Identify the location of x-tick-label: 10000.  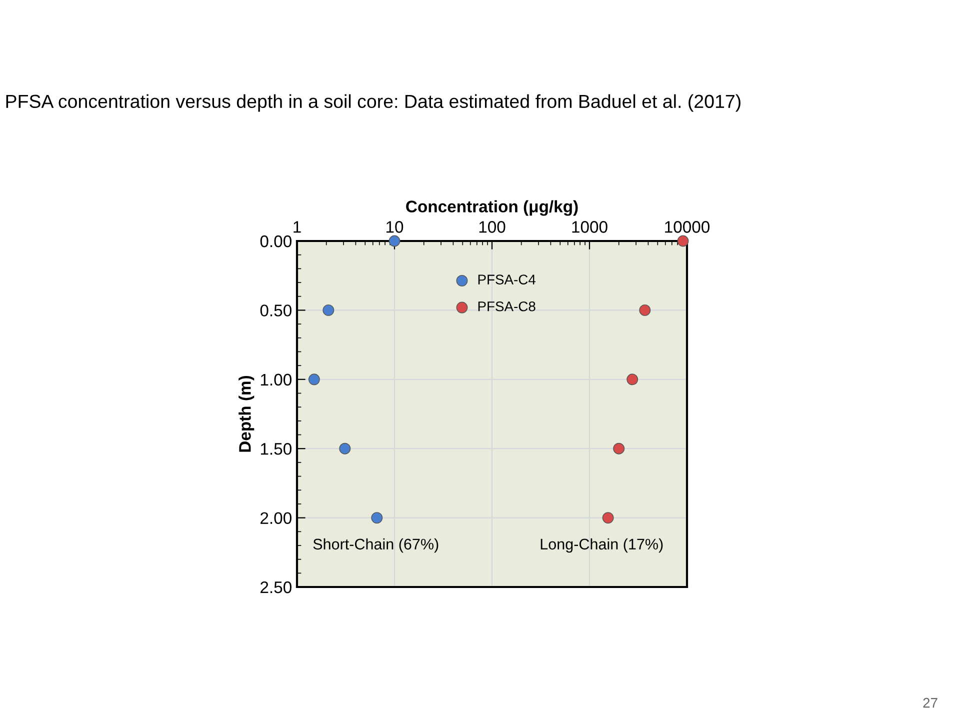
(687, 227).